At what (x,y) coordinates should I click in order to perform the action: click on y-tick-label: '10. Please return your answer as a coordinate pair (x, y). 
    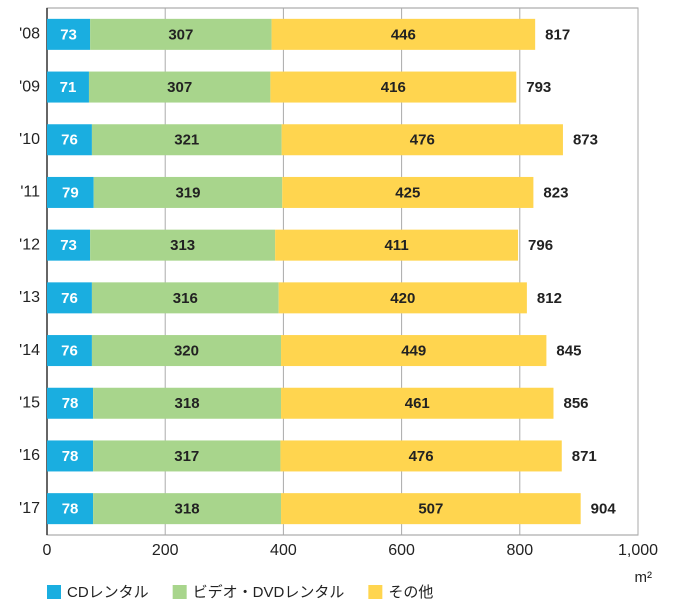
    Looking at the image, I should click on (29, 139).